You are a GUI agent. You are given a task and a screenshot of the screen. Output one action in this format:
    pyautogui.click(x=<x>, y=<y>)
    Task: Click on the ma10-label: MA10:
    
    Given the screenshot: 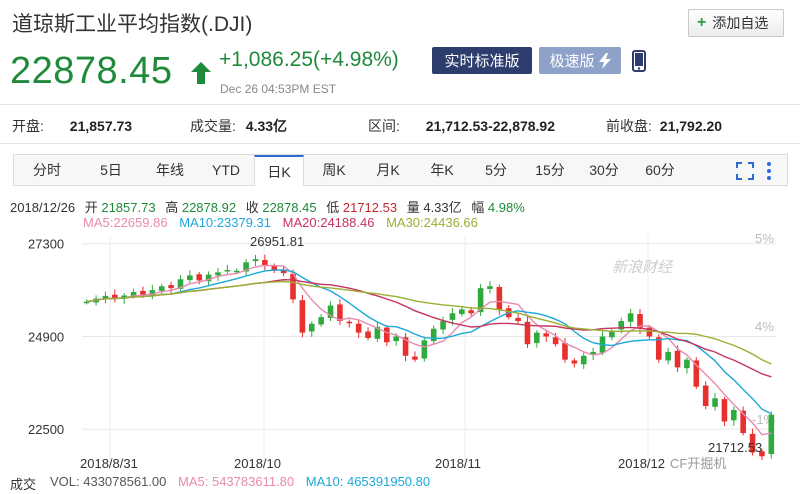 What is the action you would take?
    pyautogui.click(x=198, y=222)
    